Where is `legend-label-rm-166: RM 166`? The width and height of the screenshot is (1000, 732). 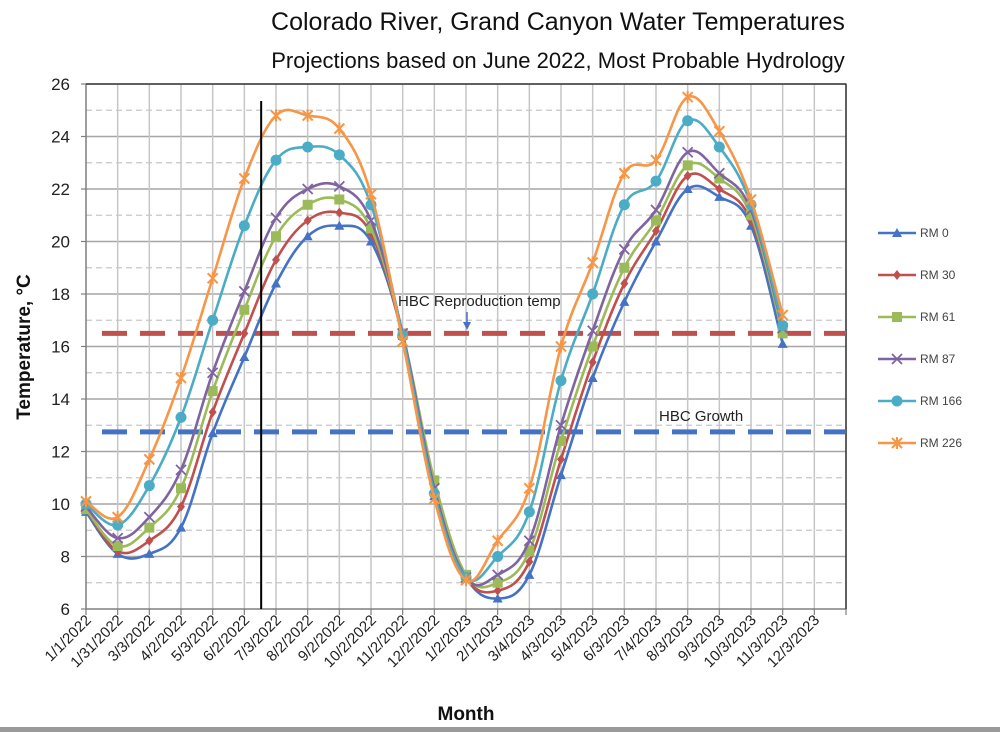 legend-label-rm-166: RM 166 is located at coordinates (941, 401).